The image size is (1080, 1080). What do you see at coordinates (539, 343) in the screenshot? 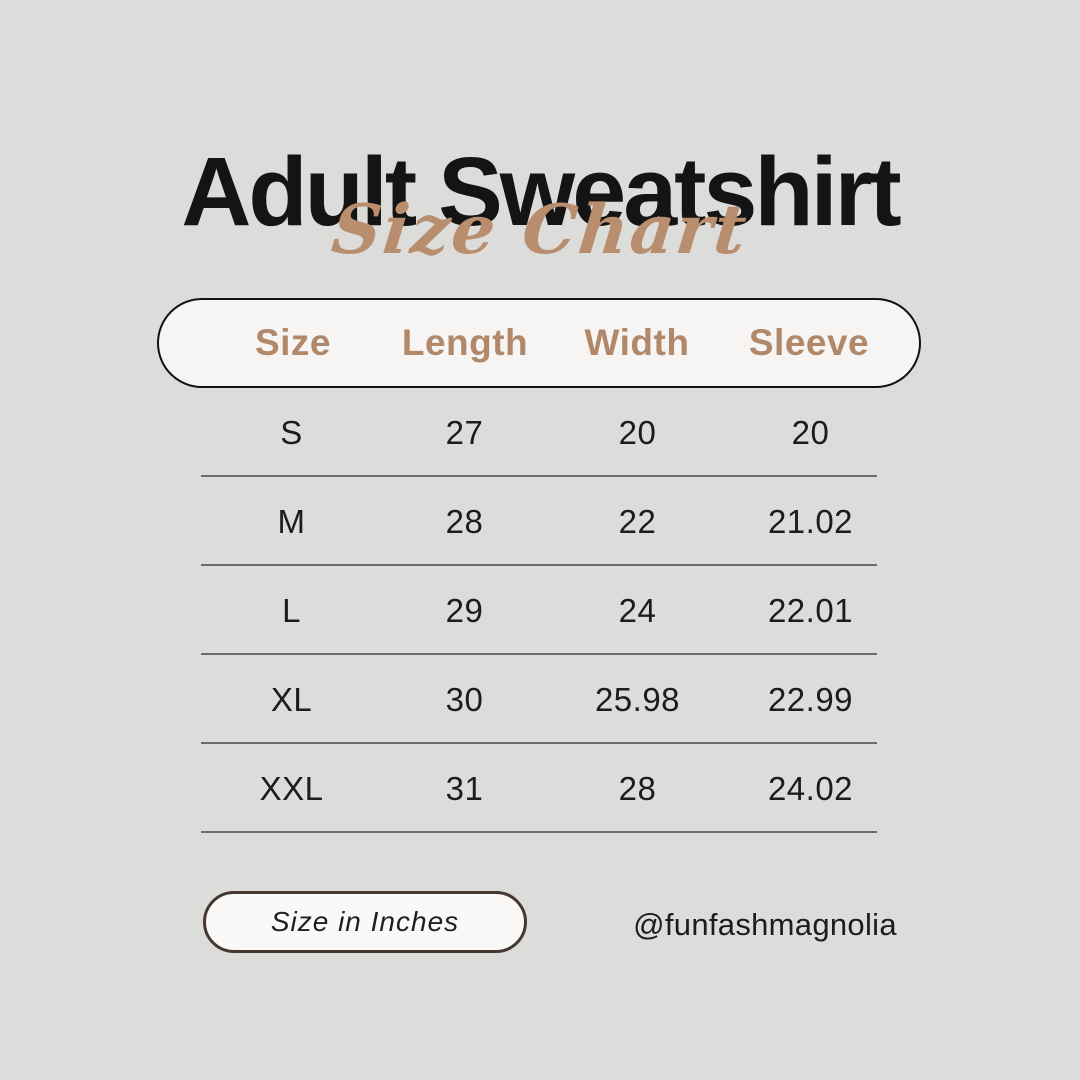
I see `table-header-pill: Size Length Width Sleeve` at bounding box center [539, 343].